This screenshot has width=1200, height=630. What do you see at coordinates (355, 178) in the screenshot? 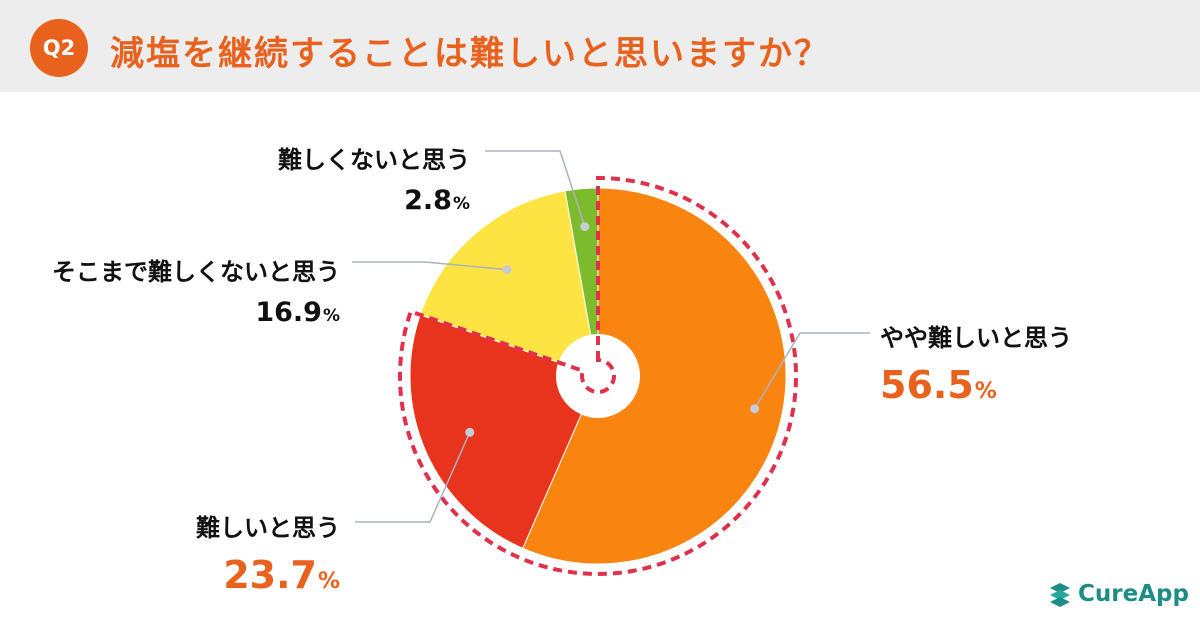
I see `label-slice-not-difficult: 難しくないと思う 2.8%` at bounding box center [355, 178].